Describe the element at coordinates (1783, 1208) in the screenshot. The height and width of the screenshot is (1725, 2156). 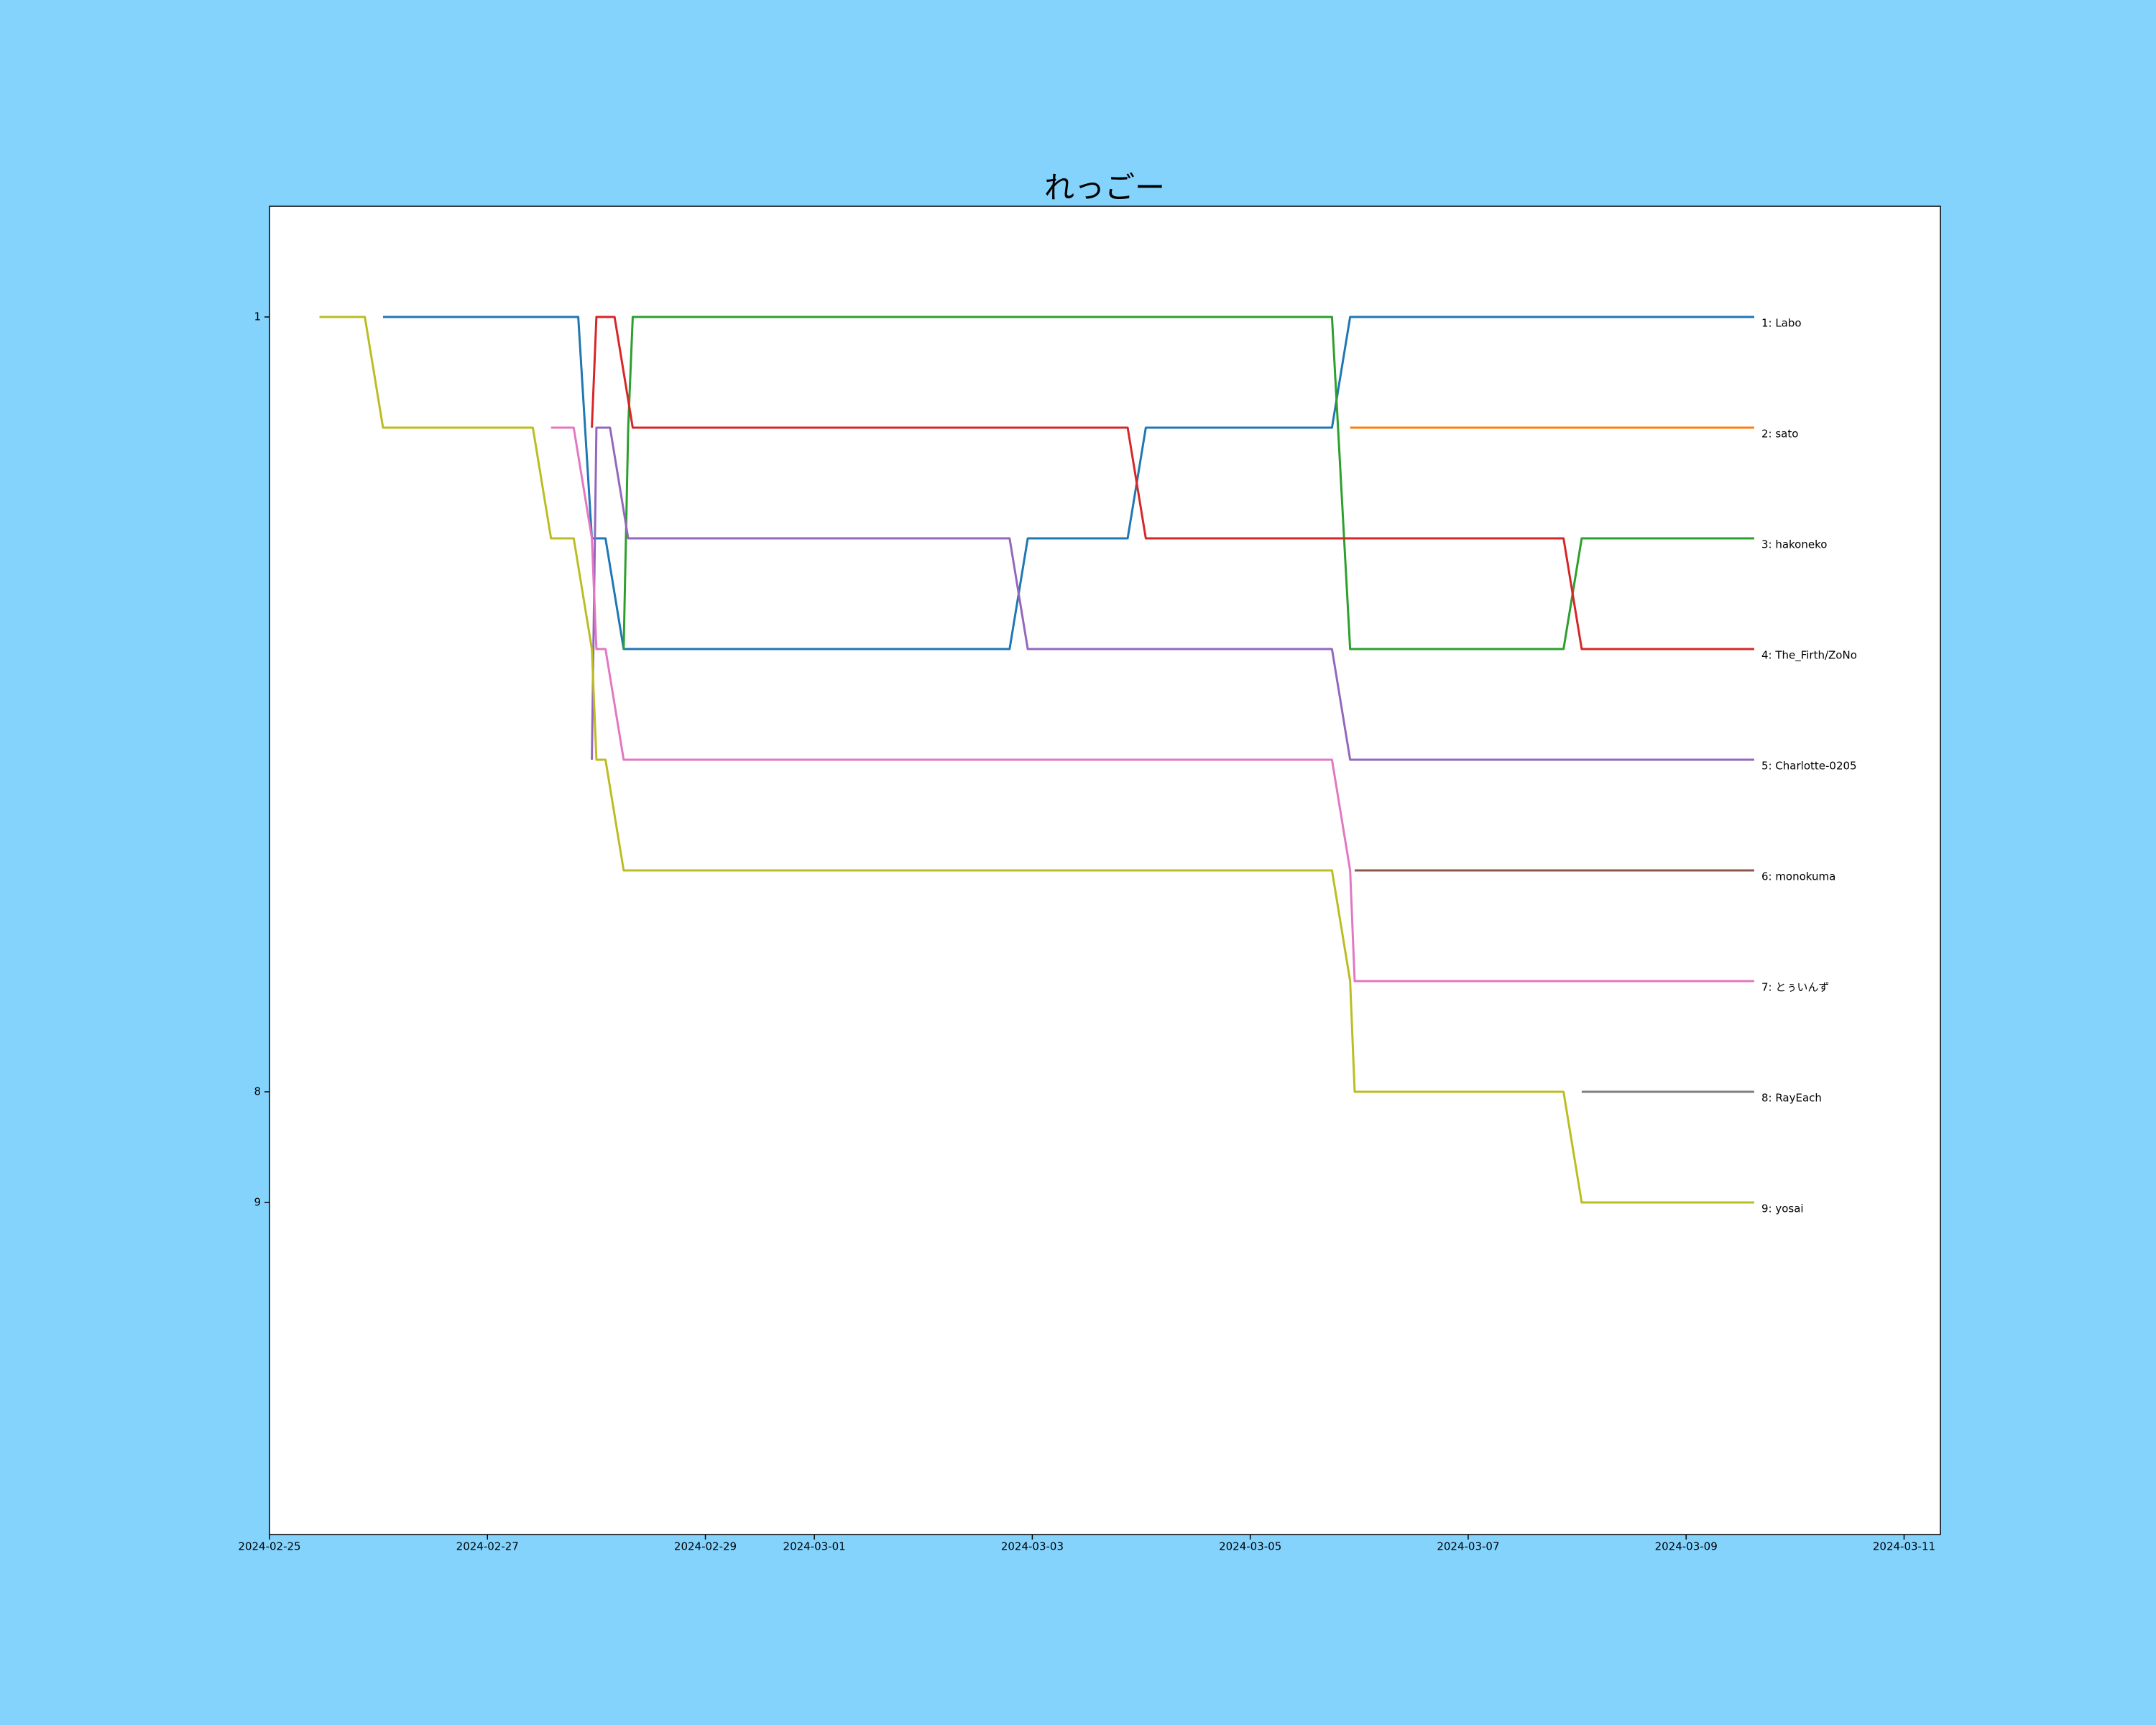
I see `series-end-label: 9: yosai` at that location.